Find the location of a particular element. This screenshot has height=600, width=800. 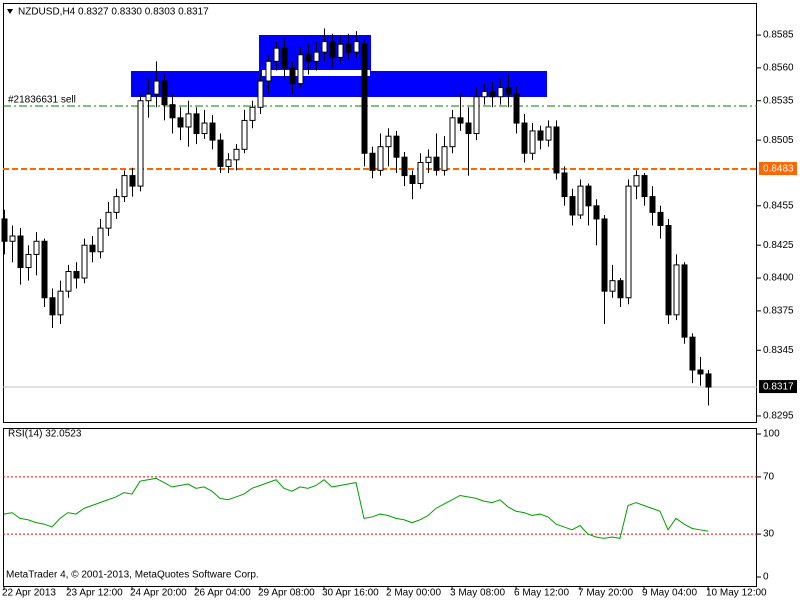

bid-box is located at coordinates (778, 387).